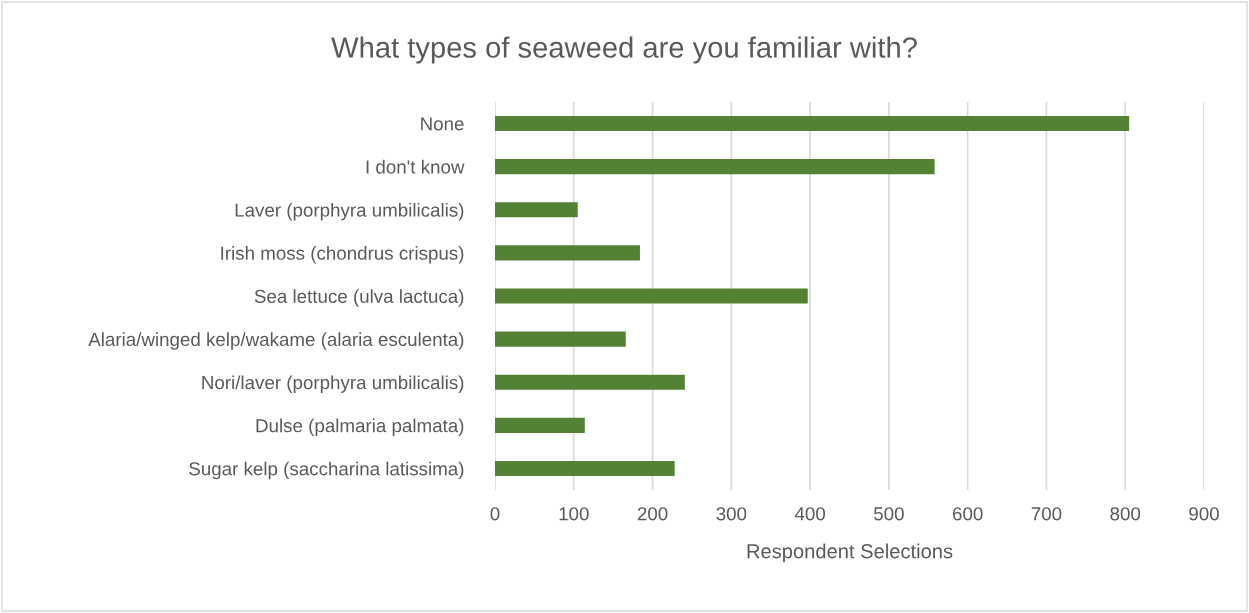  I want to click on y-tick-label: Alaria/winged kelp/wakame (alaria esculenta), so click(276, 341).